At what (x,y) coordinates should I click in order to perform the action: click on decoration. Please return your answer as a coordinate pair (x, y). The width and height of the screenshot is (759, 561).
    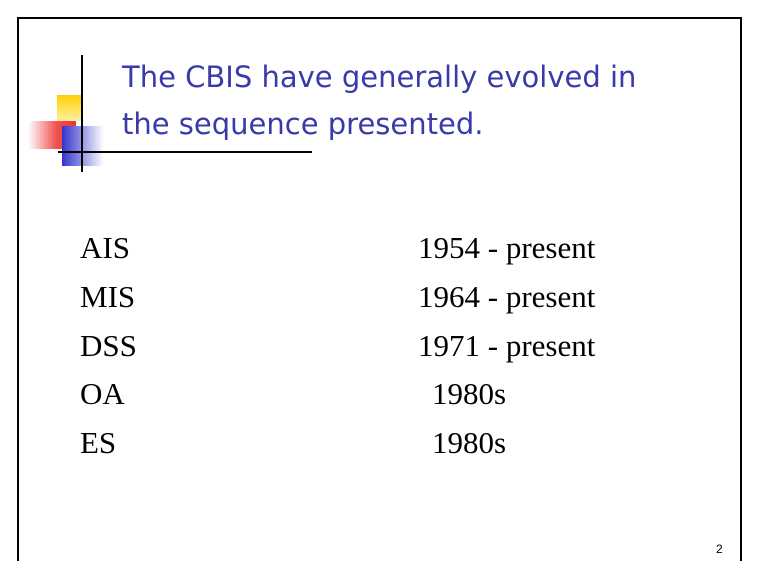
    Looking at the image, I should click on (170, 113).